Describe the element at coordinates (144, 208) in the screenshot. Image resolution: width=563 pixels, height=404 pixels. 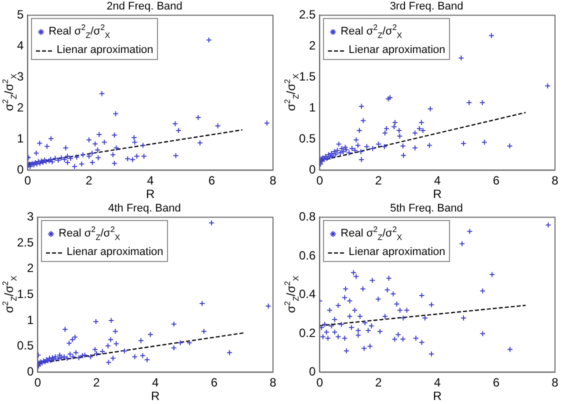
I see `chart-title: 4th Freq. Band` at that location.